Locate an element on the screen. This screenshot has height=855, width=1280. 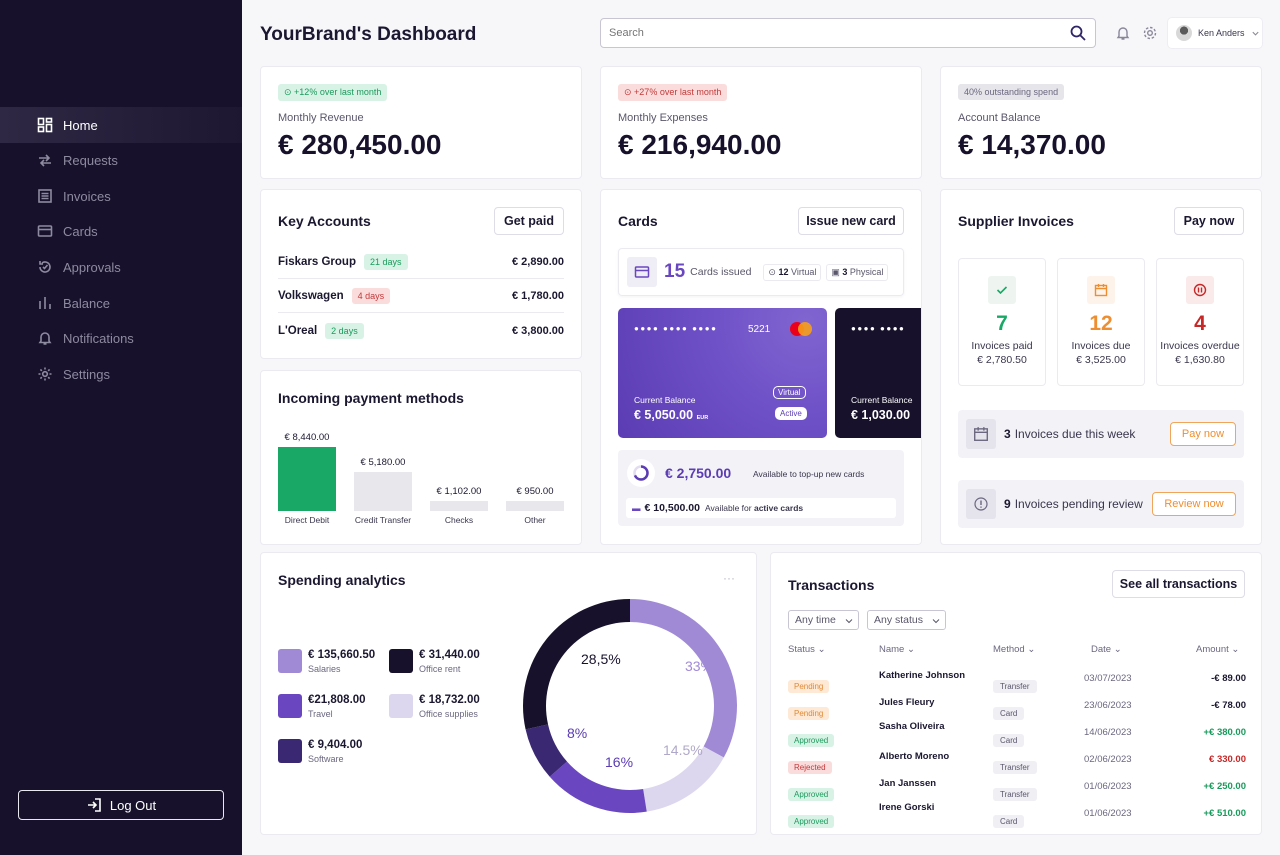
invoices-pending-review-row: 9 Invoices pending review Review now is located at coordinates (1101, 504).